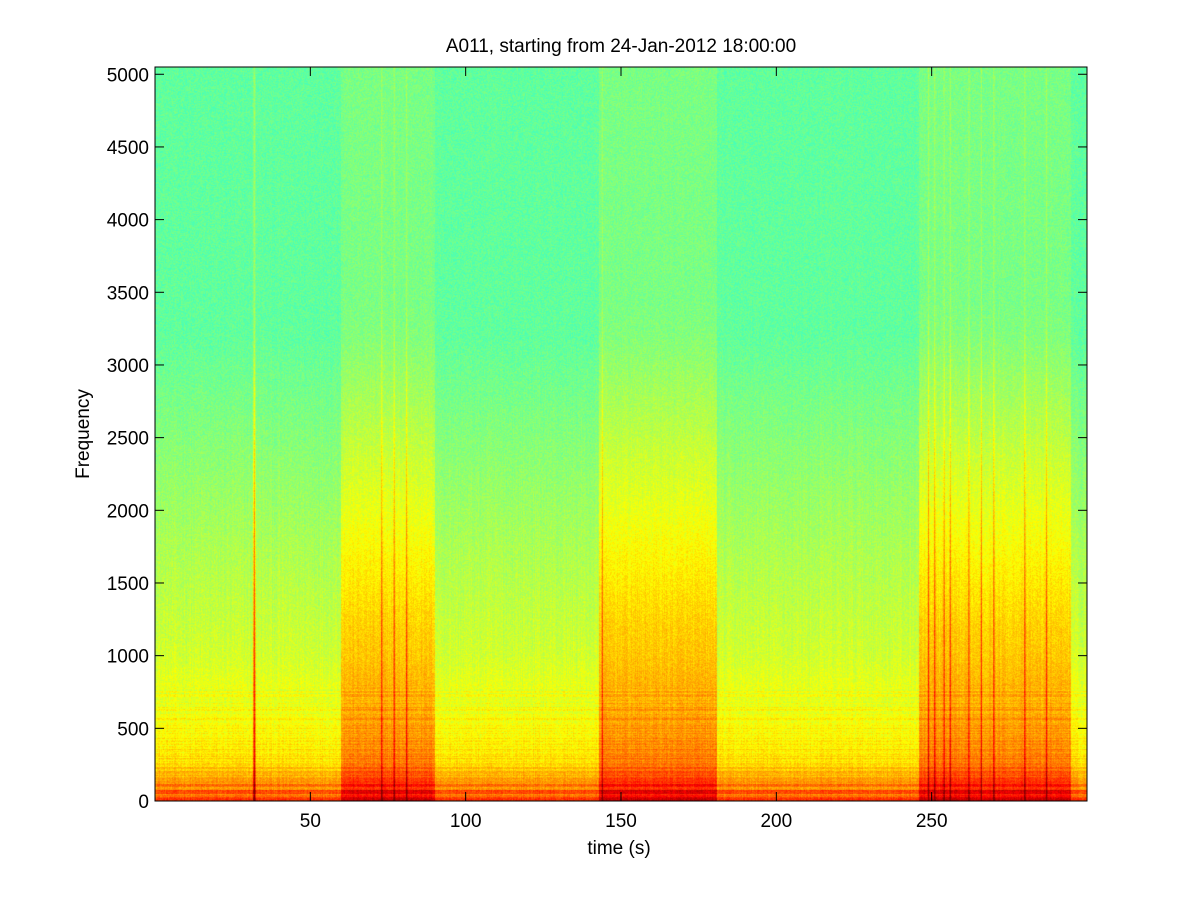 This screenshot has height=905, width=1200. Describe the element at coordinates (128, 657) in the screenshot. I see `y-tick-label: 1000` at that location.